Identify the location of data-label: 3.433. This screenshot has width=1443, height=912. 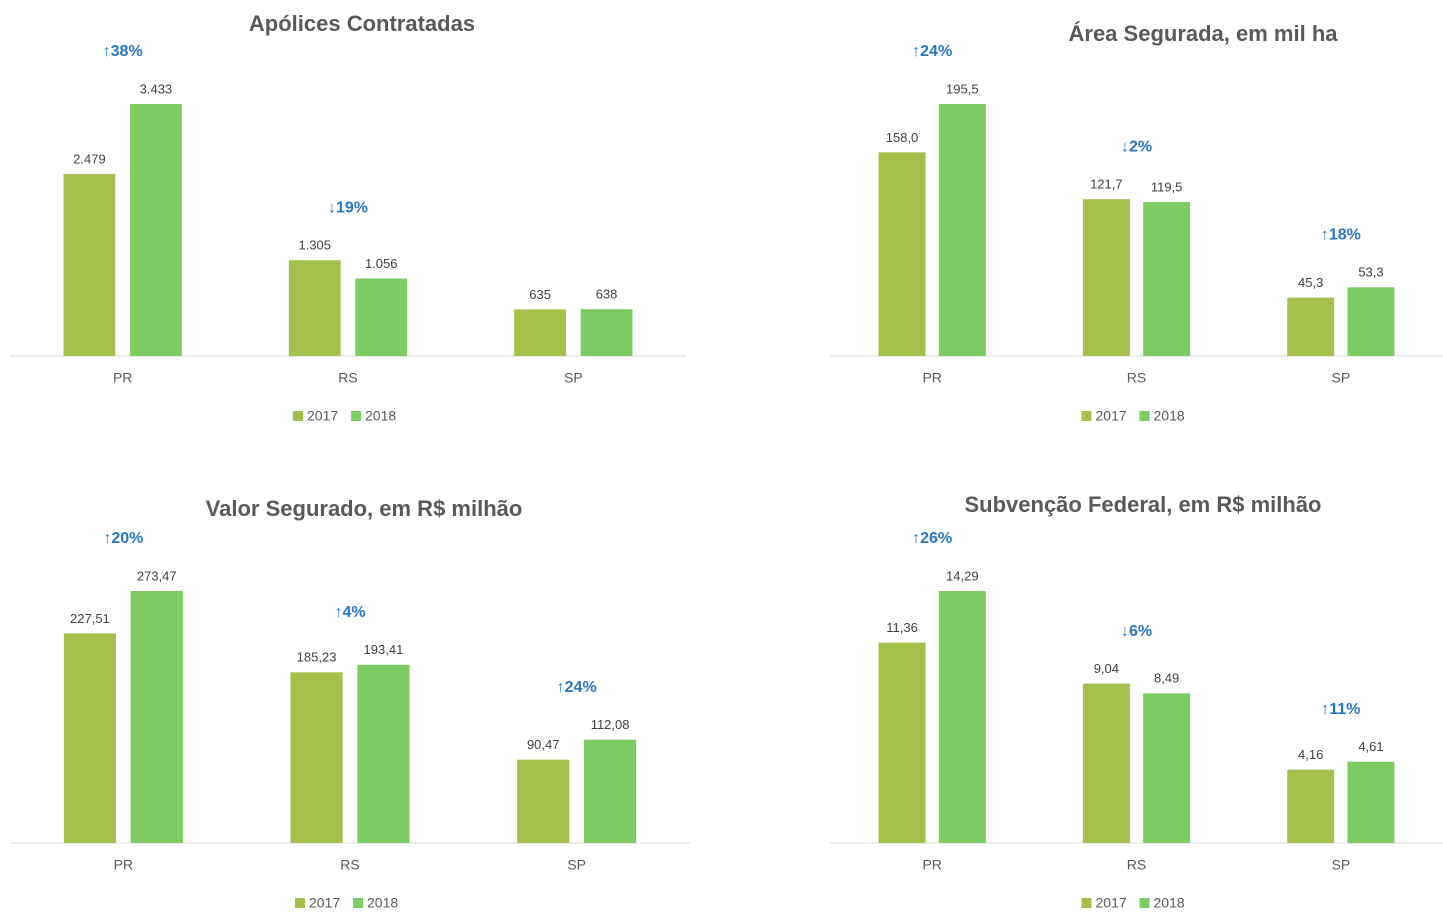
(156, 88).